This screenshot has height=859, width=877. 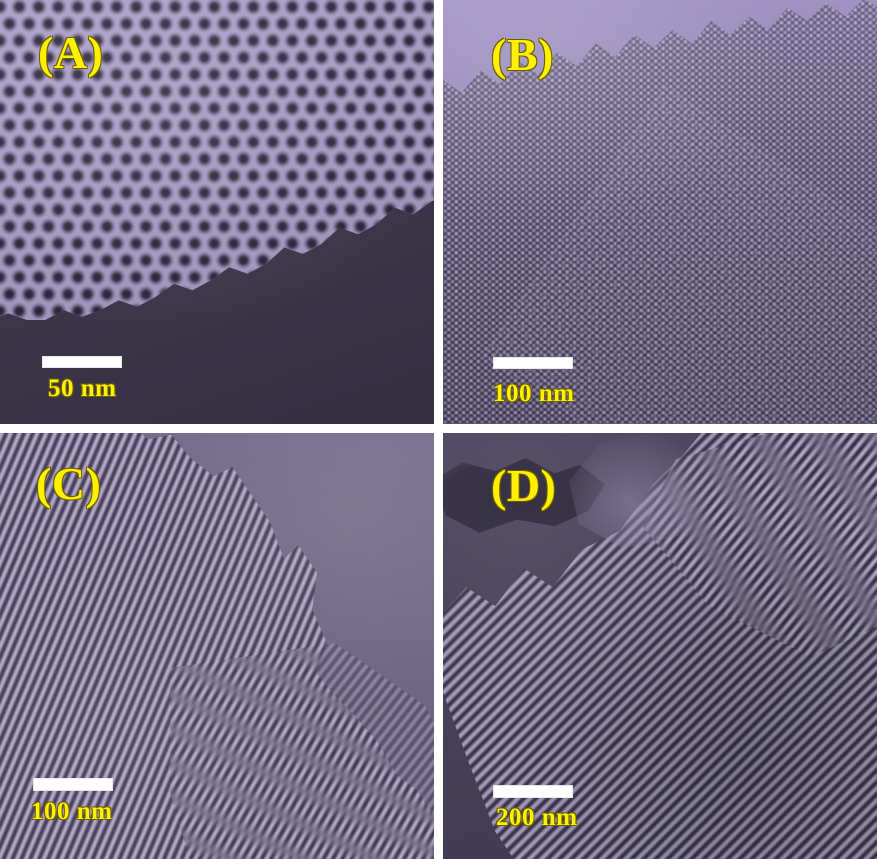 What do you see at coordinates (82, 388) in the screenshot?
I see `scale-bar-label-a: 50 nm` at bounding box center [82, 388].